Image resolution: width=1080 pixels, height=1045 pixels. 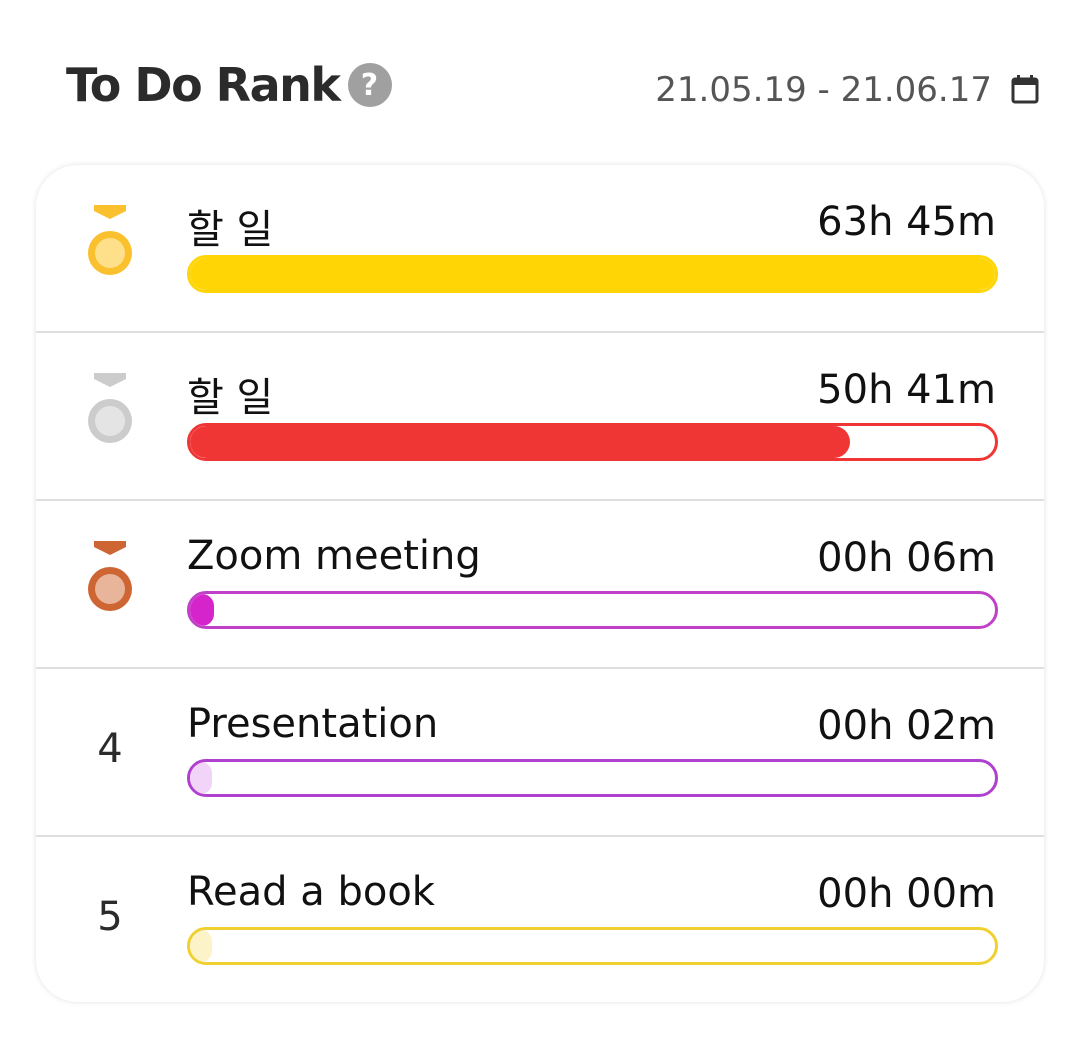 What do you see at coordinates (906, 726) in the screenshot?
I see `item-time: 00h 02m` at bounding box center [906, 726].